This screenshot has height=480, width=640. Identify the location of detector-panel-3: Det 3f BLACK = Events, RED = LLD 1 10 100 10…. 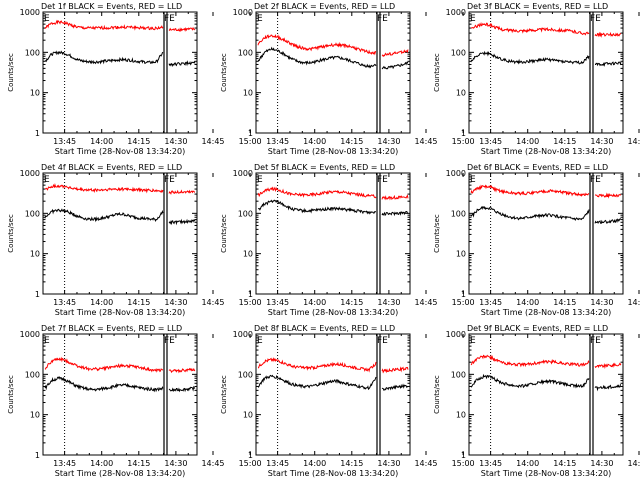
(536, 79).